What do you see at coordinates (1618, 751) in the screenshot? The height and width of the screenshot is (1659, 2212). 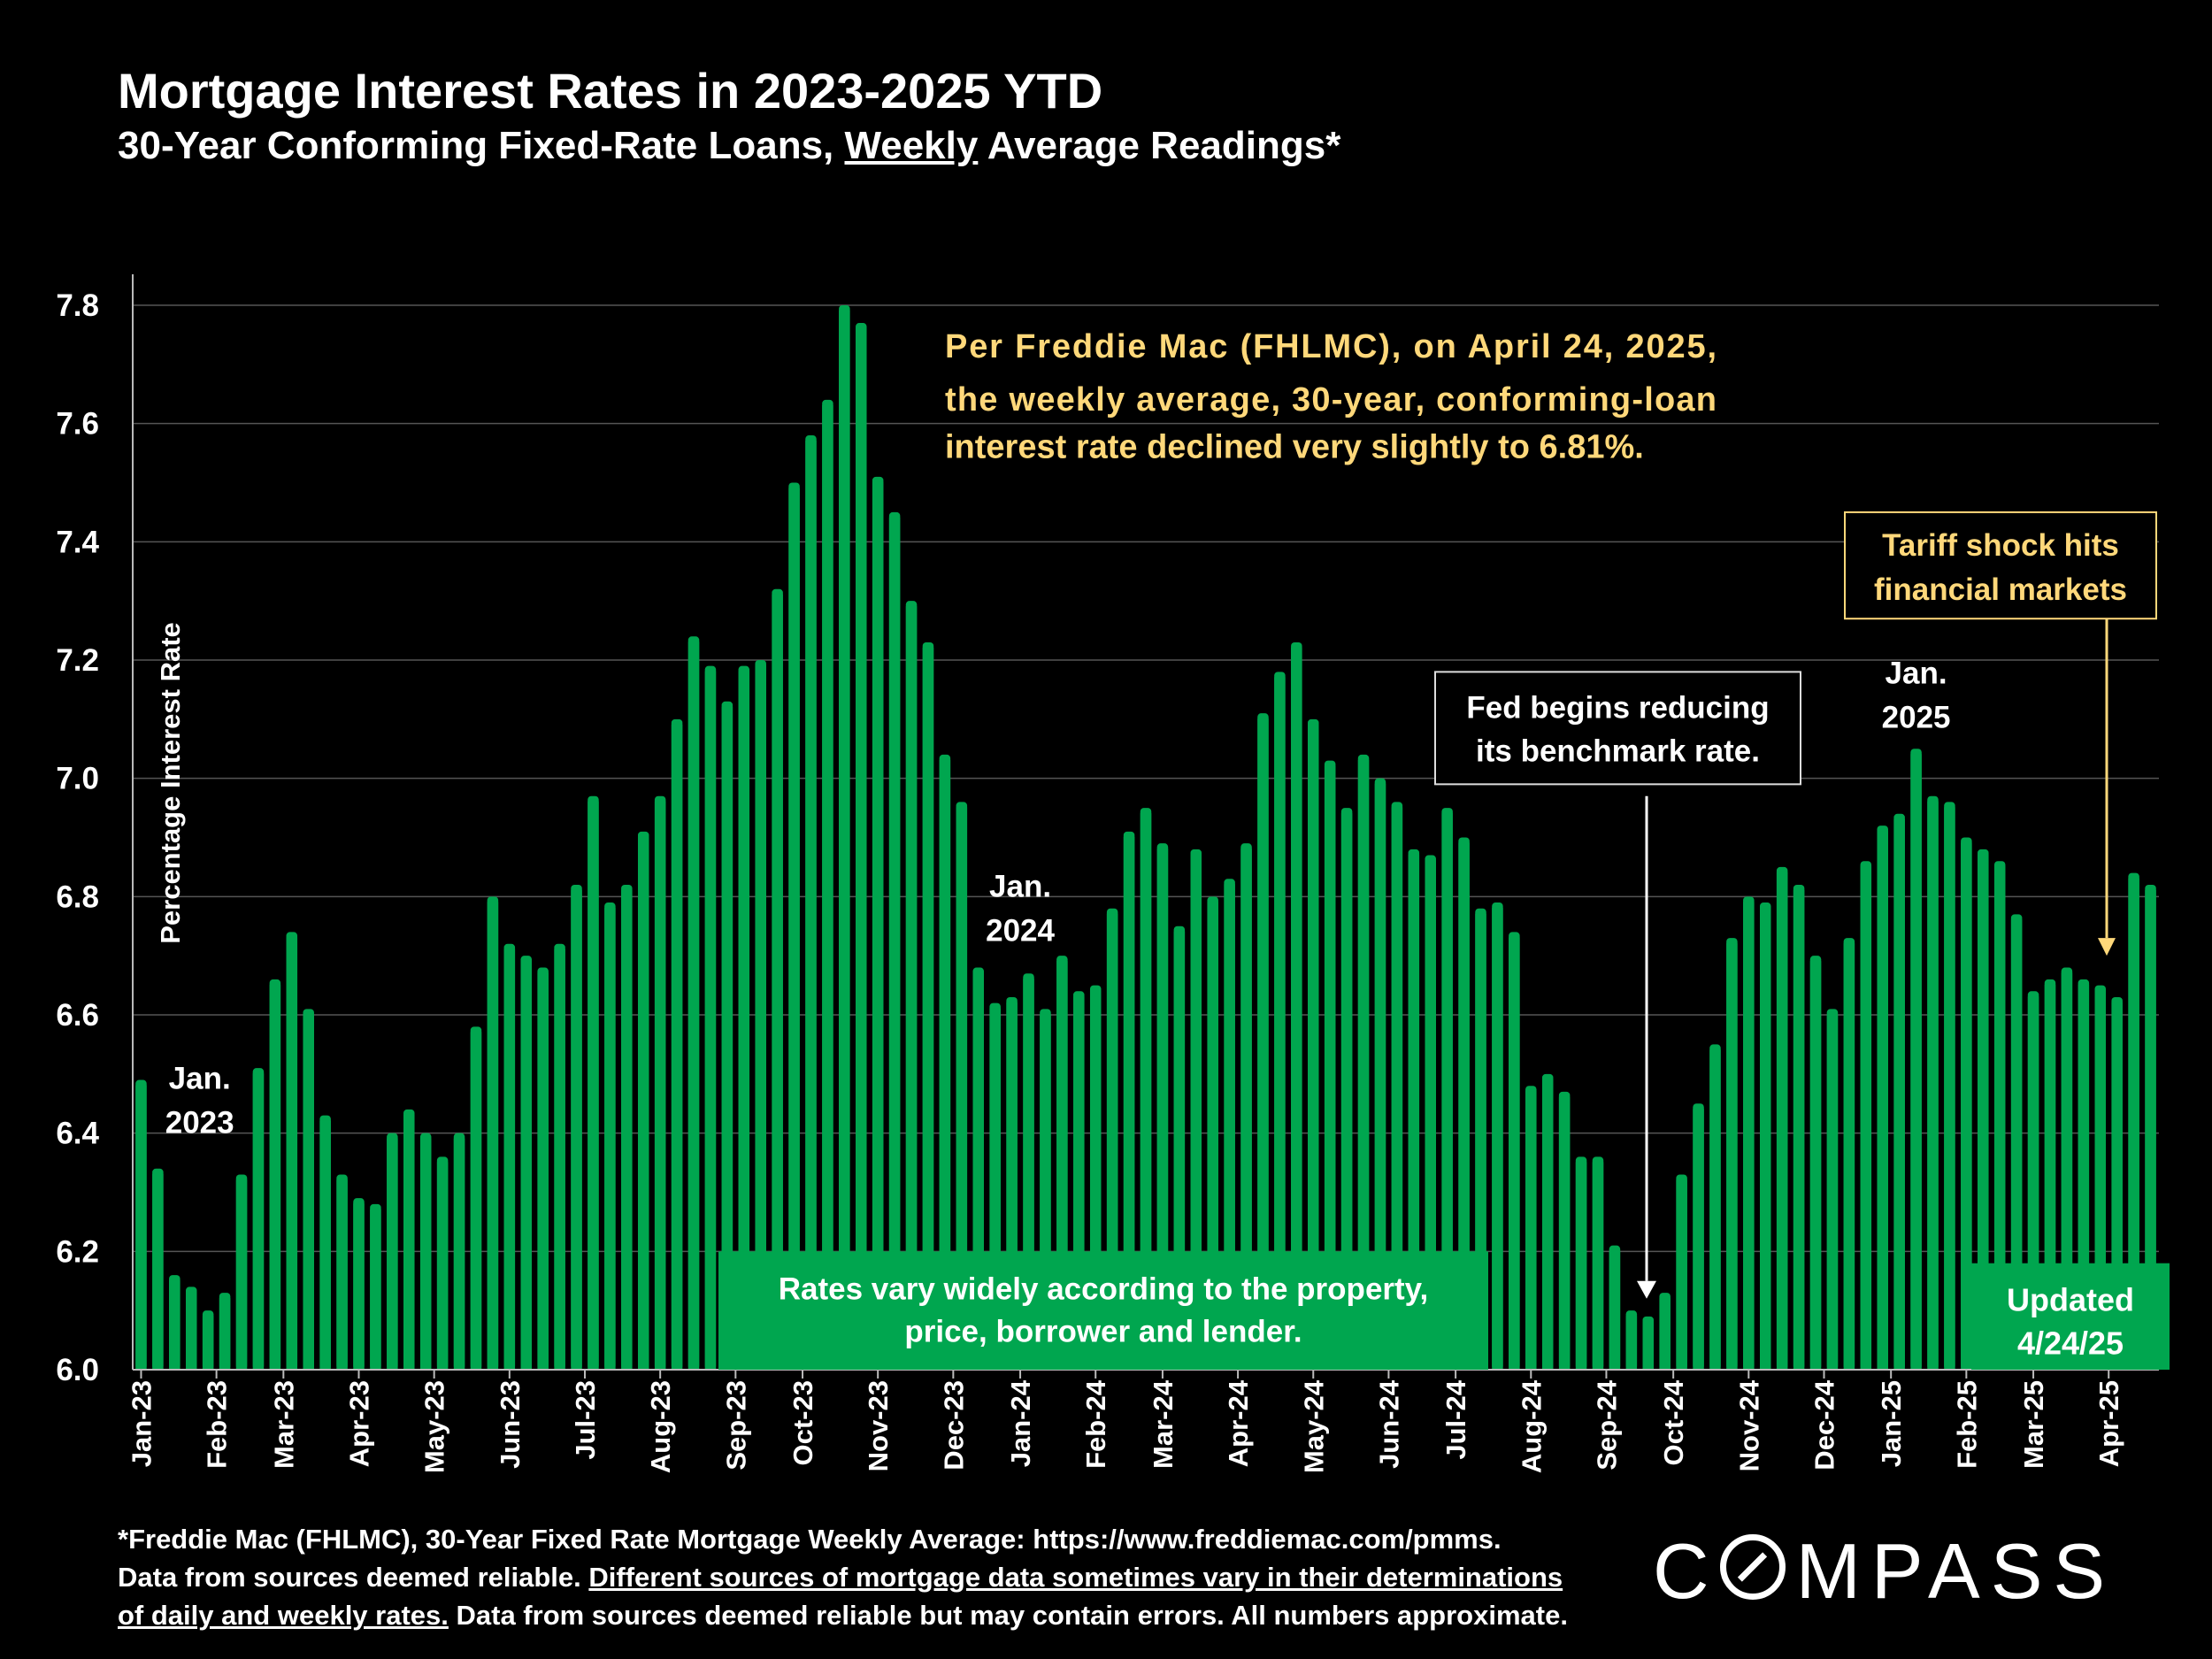 I see `fed-note-line: its benchmark rate.` at bounding box center [1618, 751].